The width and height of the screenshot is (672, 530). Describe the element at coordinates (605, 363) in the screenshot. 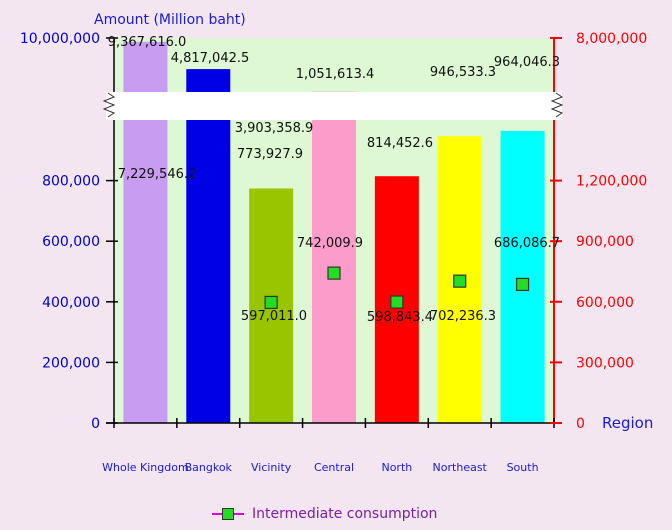

I see `right-axis-tick-label: 300,000` at that location.